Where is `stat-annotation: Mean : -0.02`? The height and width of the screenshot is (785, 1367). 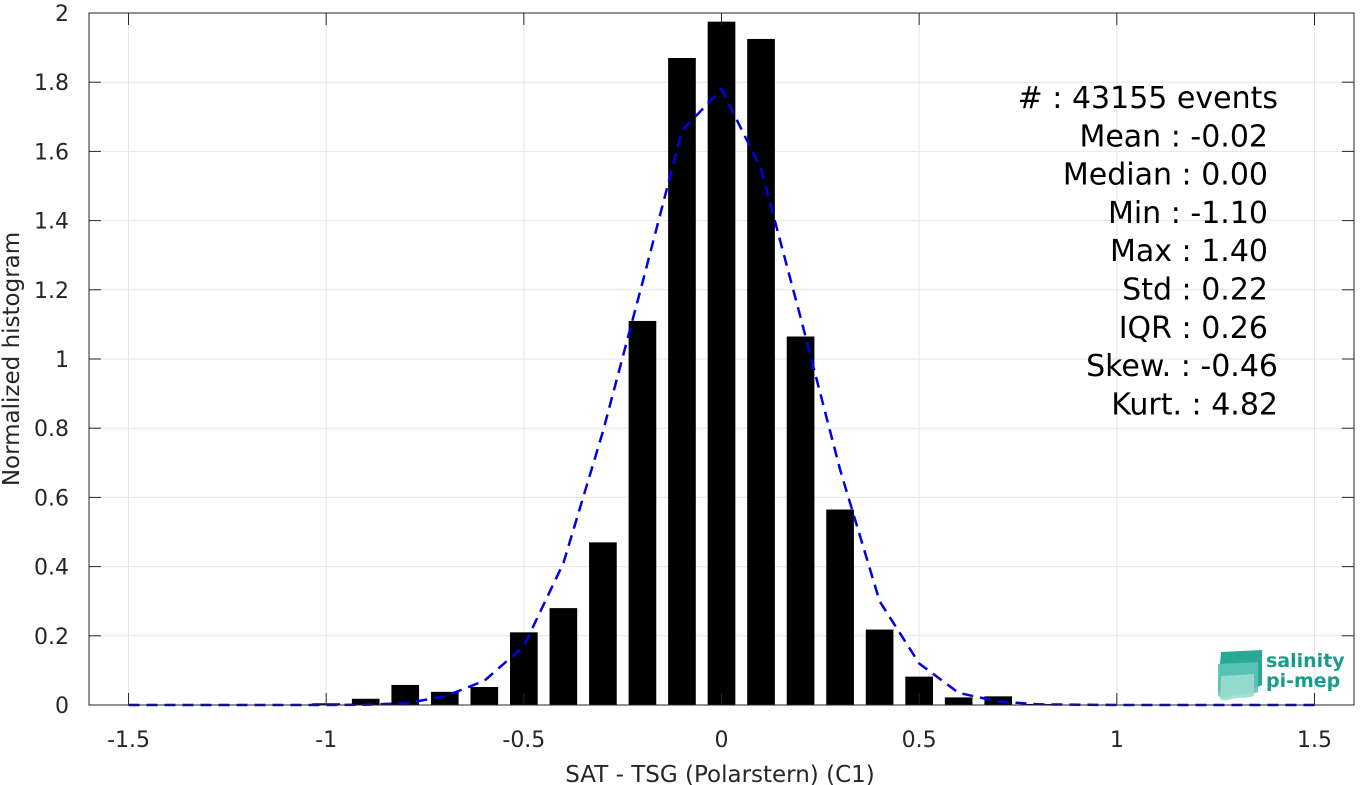
stat-annotation: Mean : -0.02 is located at coordinates (1173, 136).